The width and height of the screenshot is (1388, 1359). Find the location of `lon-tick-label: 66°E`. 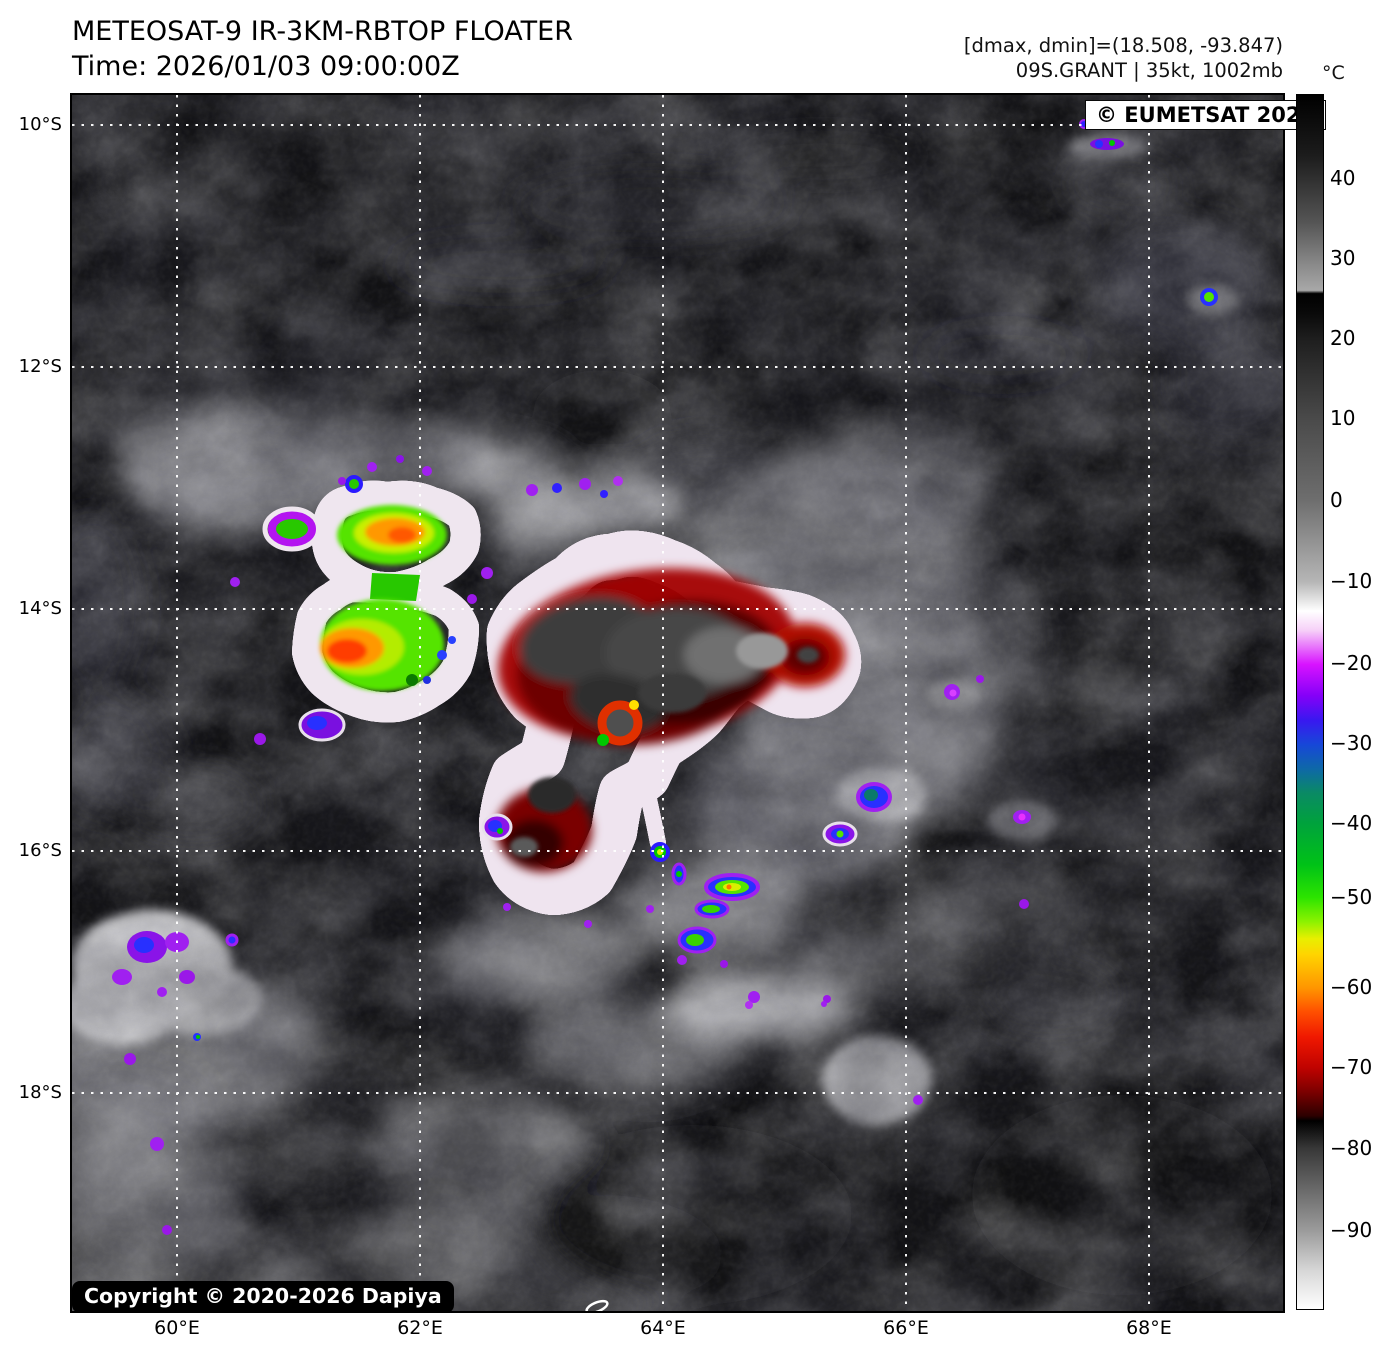

lon-tick-label: 66°E is located at coordinates (906, 1328).